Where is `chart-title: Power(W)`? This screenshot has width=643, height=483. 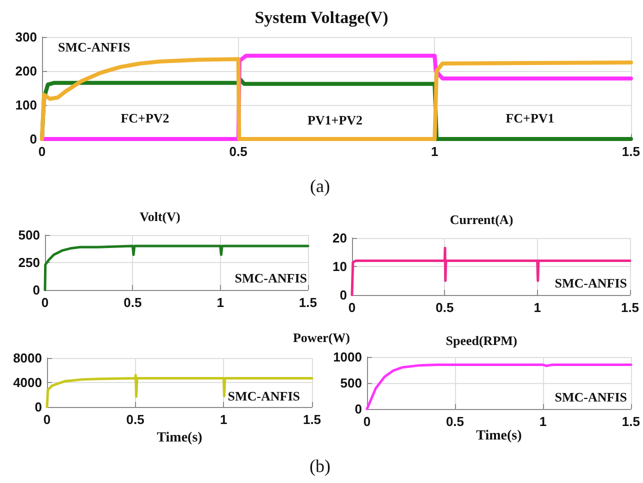
chart-title: Power(W) is located at coordinates (321, 337).